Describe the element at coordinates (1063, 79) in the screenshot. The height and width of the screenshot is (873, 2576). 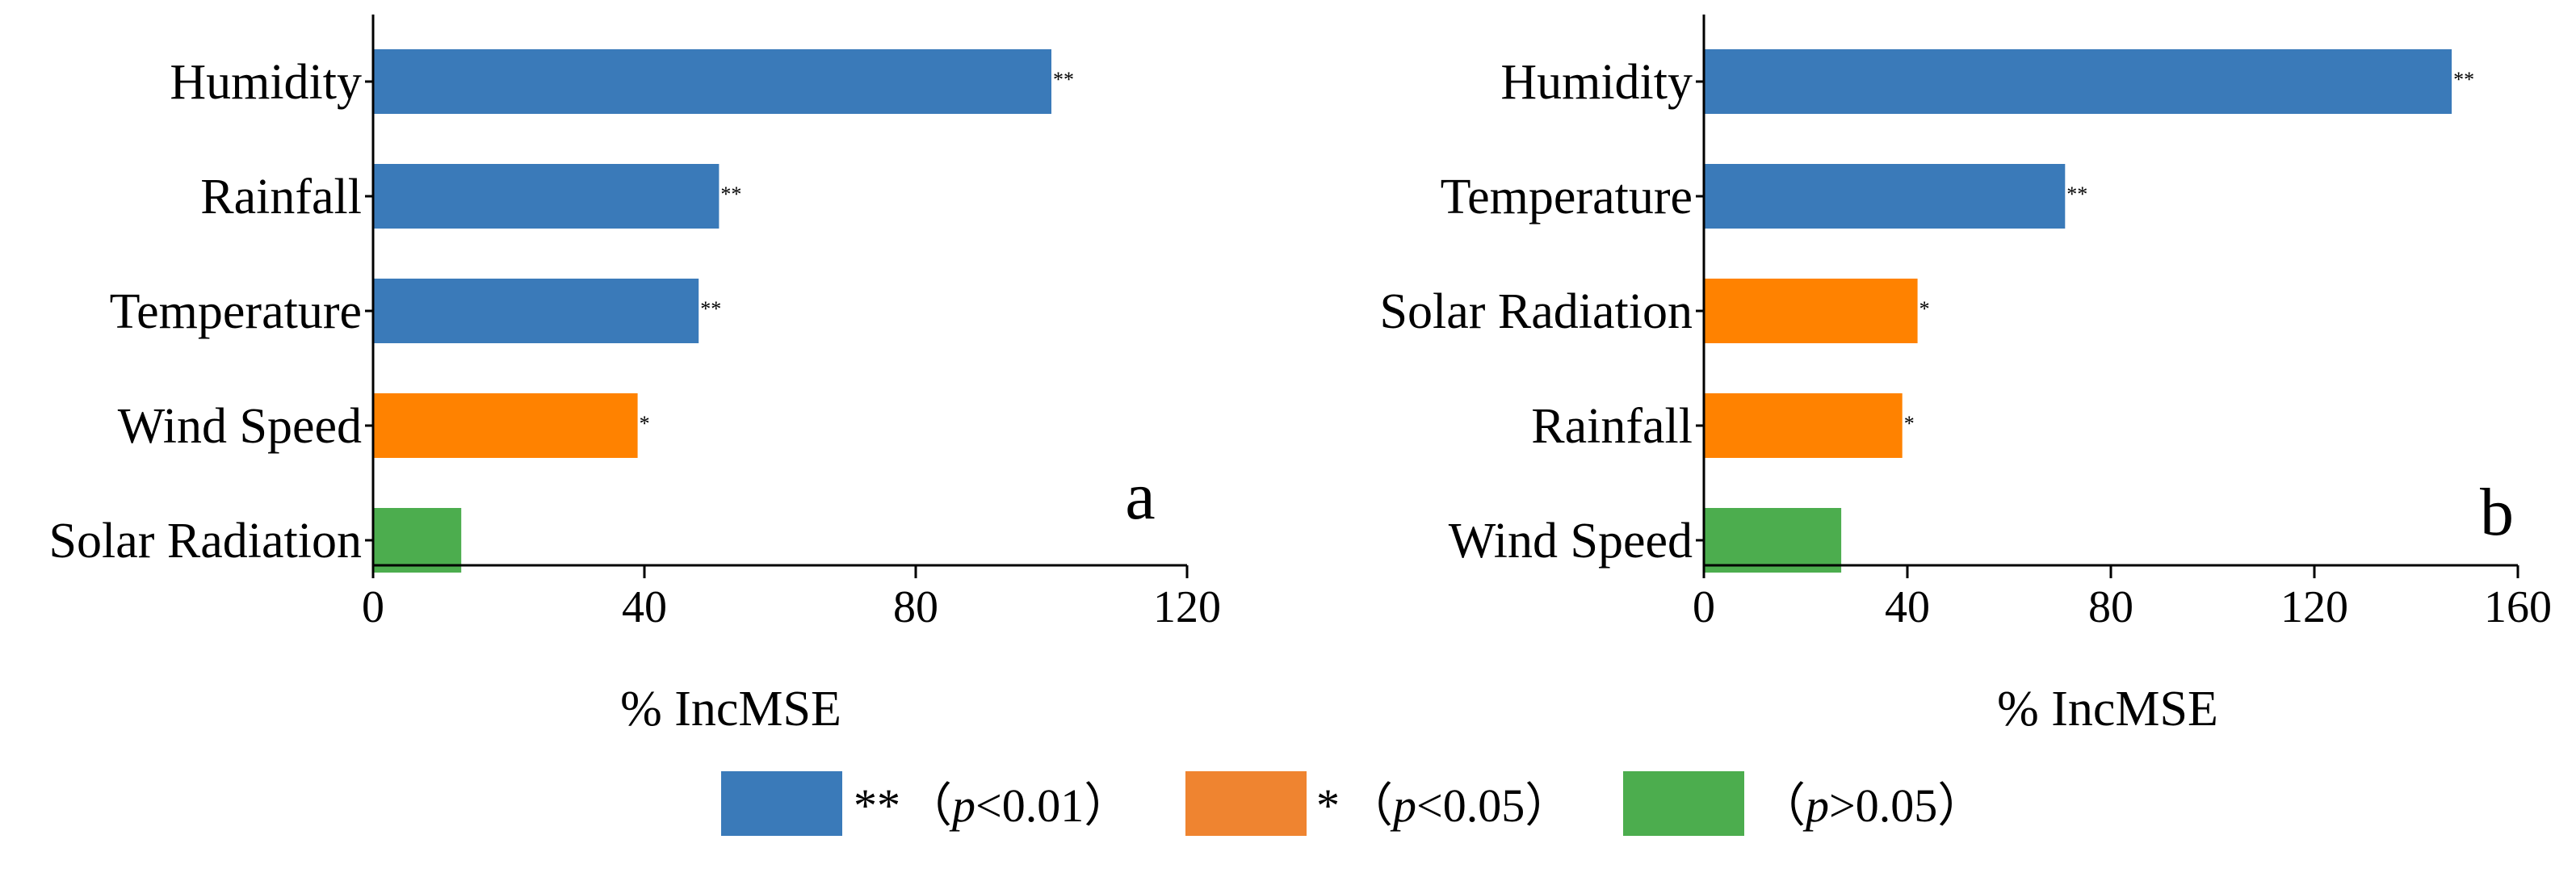
I see `panel-a-significance-humidity: **` at that location.